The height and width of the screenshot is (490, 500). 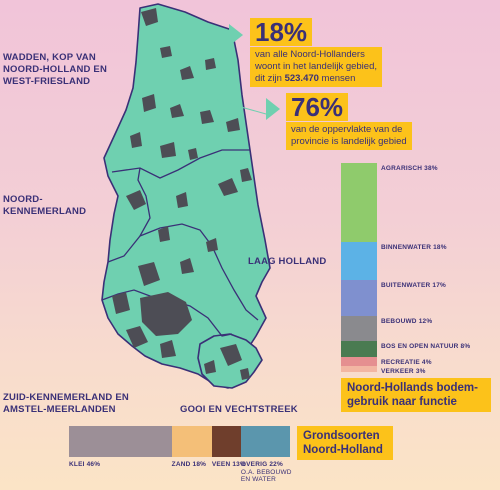 What do you see at coordinates (85, 464) in the screenshot?
I see `grondsoorten-label-0: KLEI 46%` at bounding box center [85, 464].